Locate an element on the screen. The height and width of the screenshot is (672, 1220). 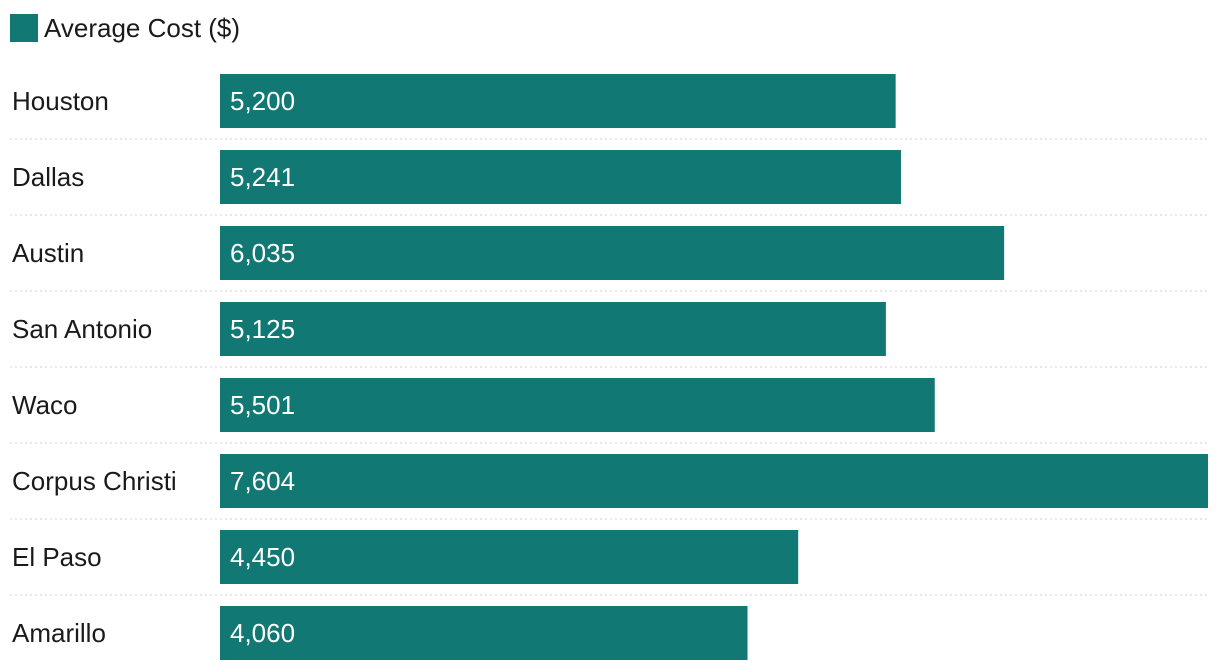
bar-row: Dallas 5,241 is located at coordinates (609, 183).